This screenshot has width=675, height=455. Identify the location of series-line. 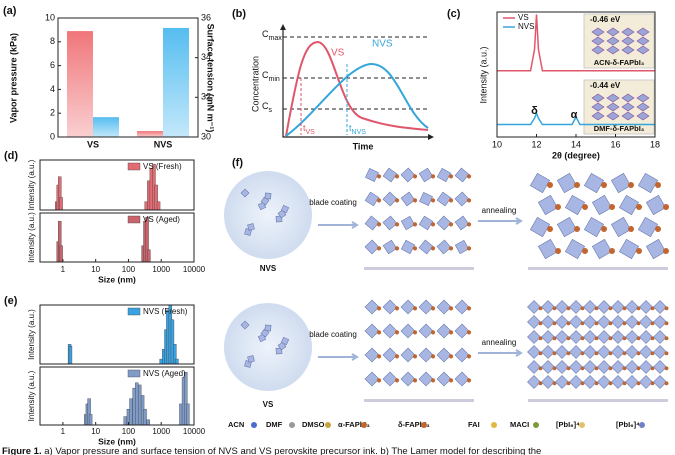
(576, 43).